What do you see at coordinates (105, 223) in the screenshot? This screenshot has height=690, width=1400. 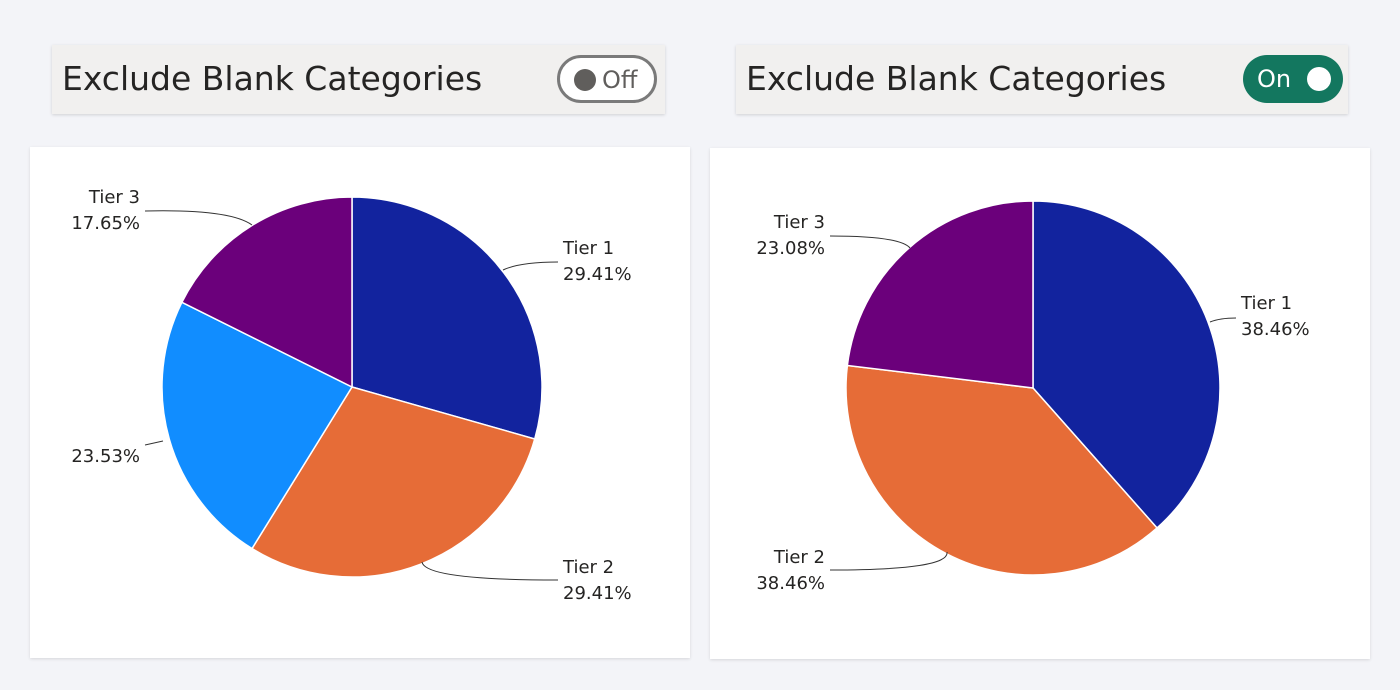 I see `label-percent: 17.65%` at bounding box center [105, 223].